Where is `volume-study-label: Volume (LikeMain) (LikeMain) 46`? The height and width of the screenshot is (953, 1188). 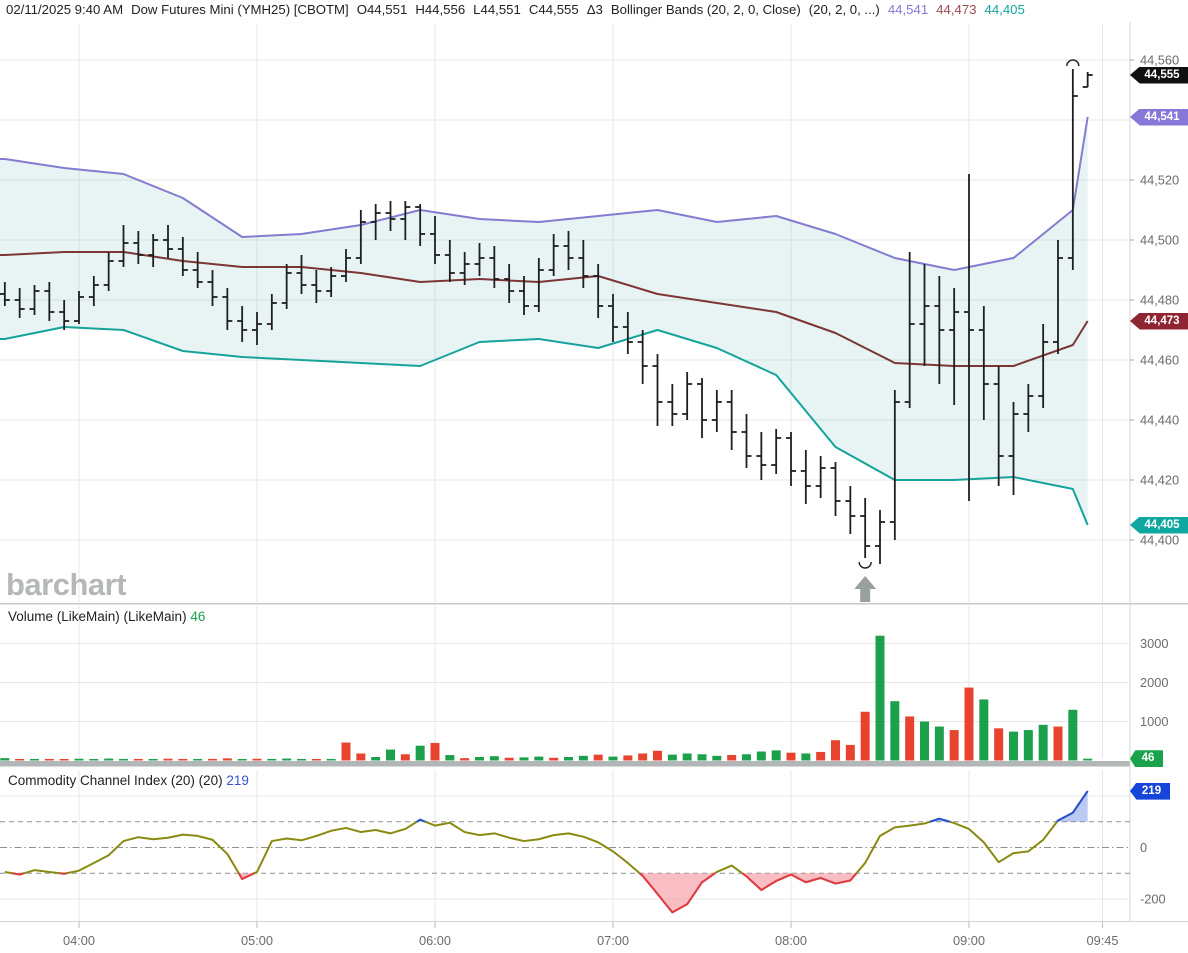
volume-study-label: Volume (LikeMain) (LikeMain) 46 is located at coordinates (106, 616).